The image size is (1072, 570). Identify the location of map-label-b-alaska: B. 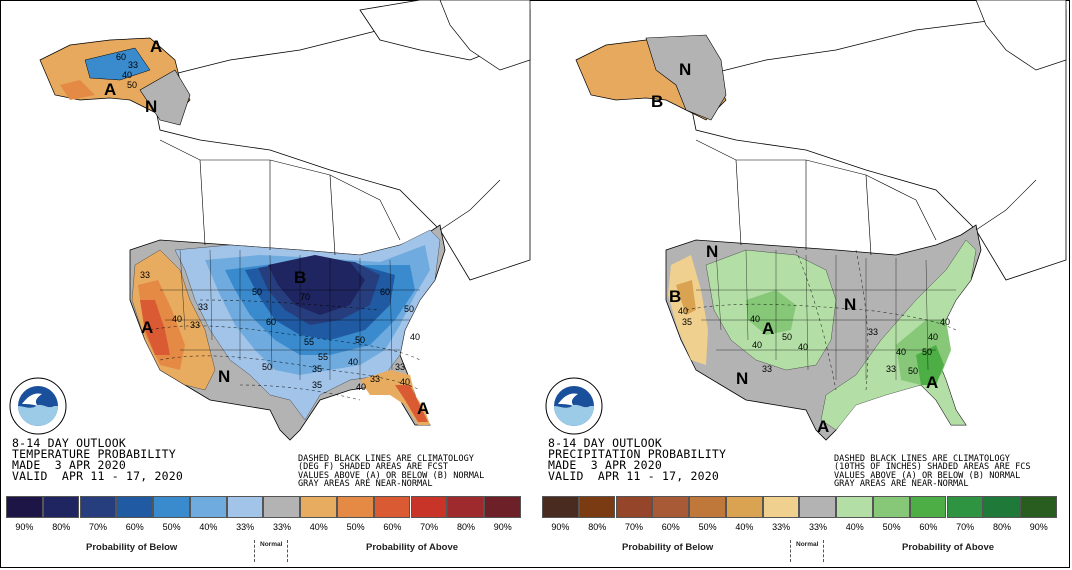
(657, 101).